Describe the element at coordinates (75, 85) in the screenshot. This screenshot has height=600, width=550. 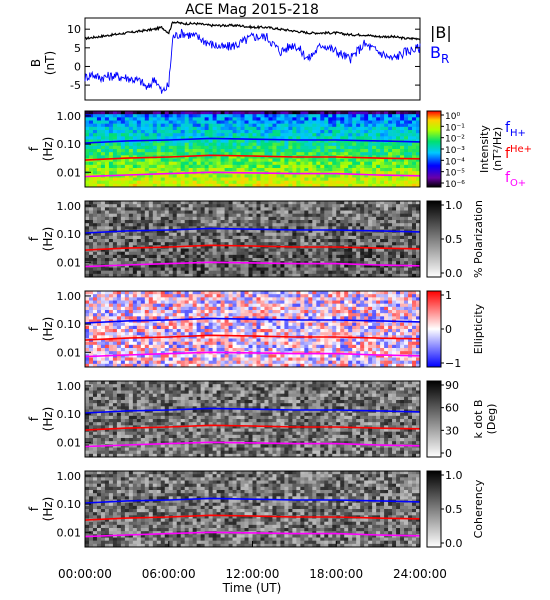
I see `b-ytick-label: -5` at that location.